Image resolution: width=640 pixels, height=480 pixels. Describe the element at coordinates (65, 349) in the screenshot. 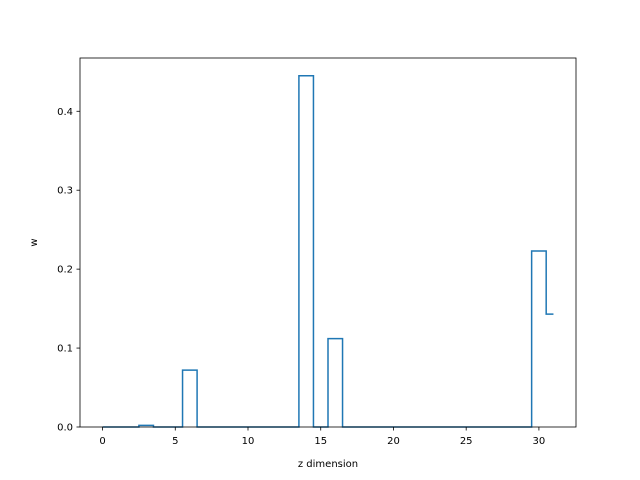

I see `y-tick-label: 0.1` at that location.